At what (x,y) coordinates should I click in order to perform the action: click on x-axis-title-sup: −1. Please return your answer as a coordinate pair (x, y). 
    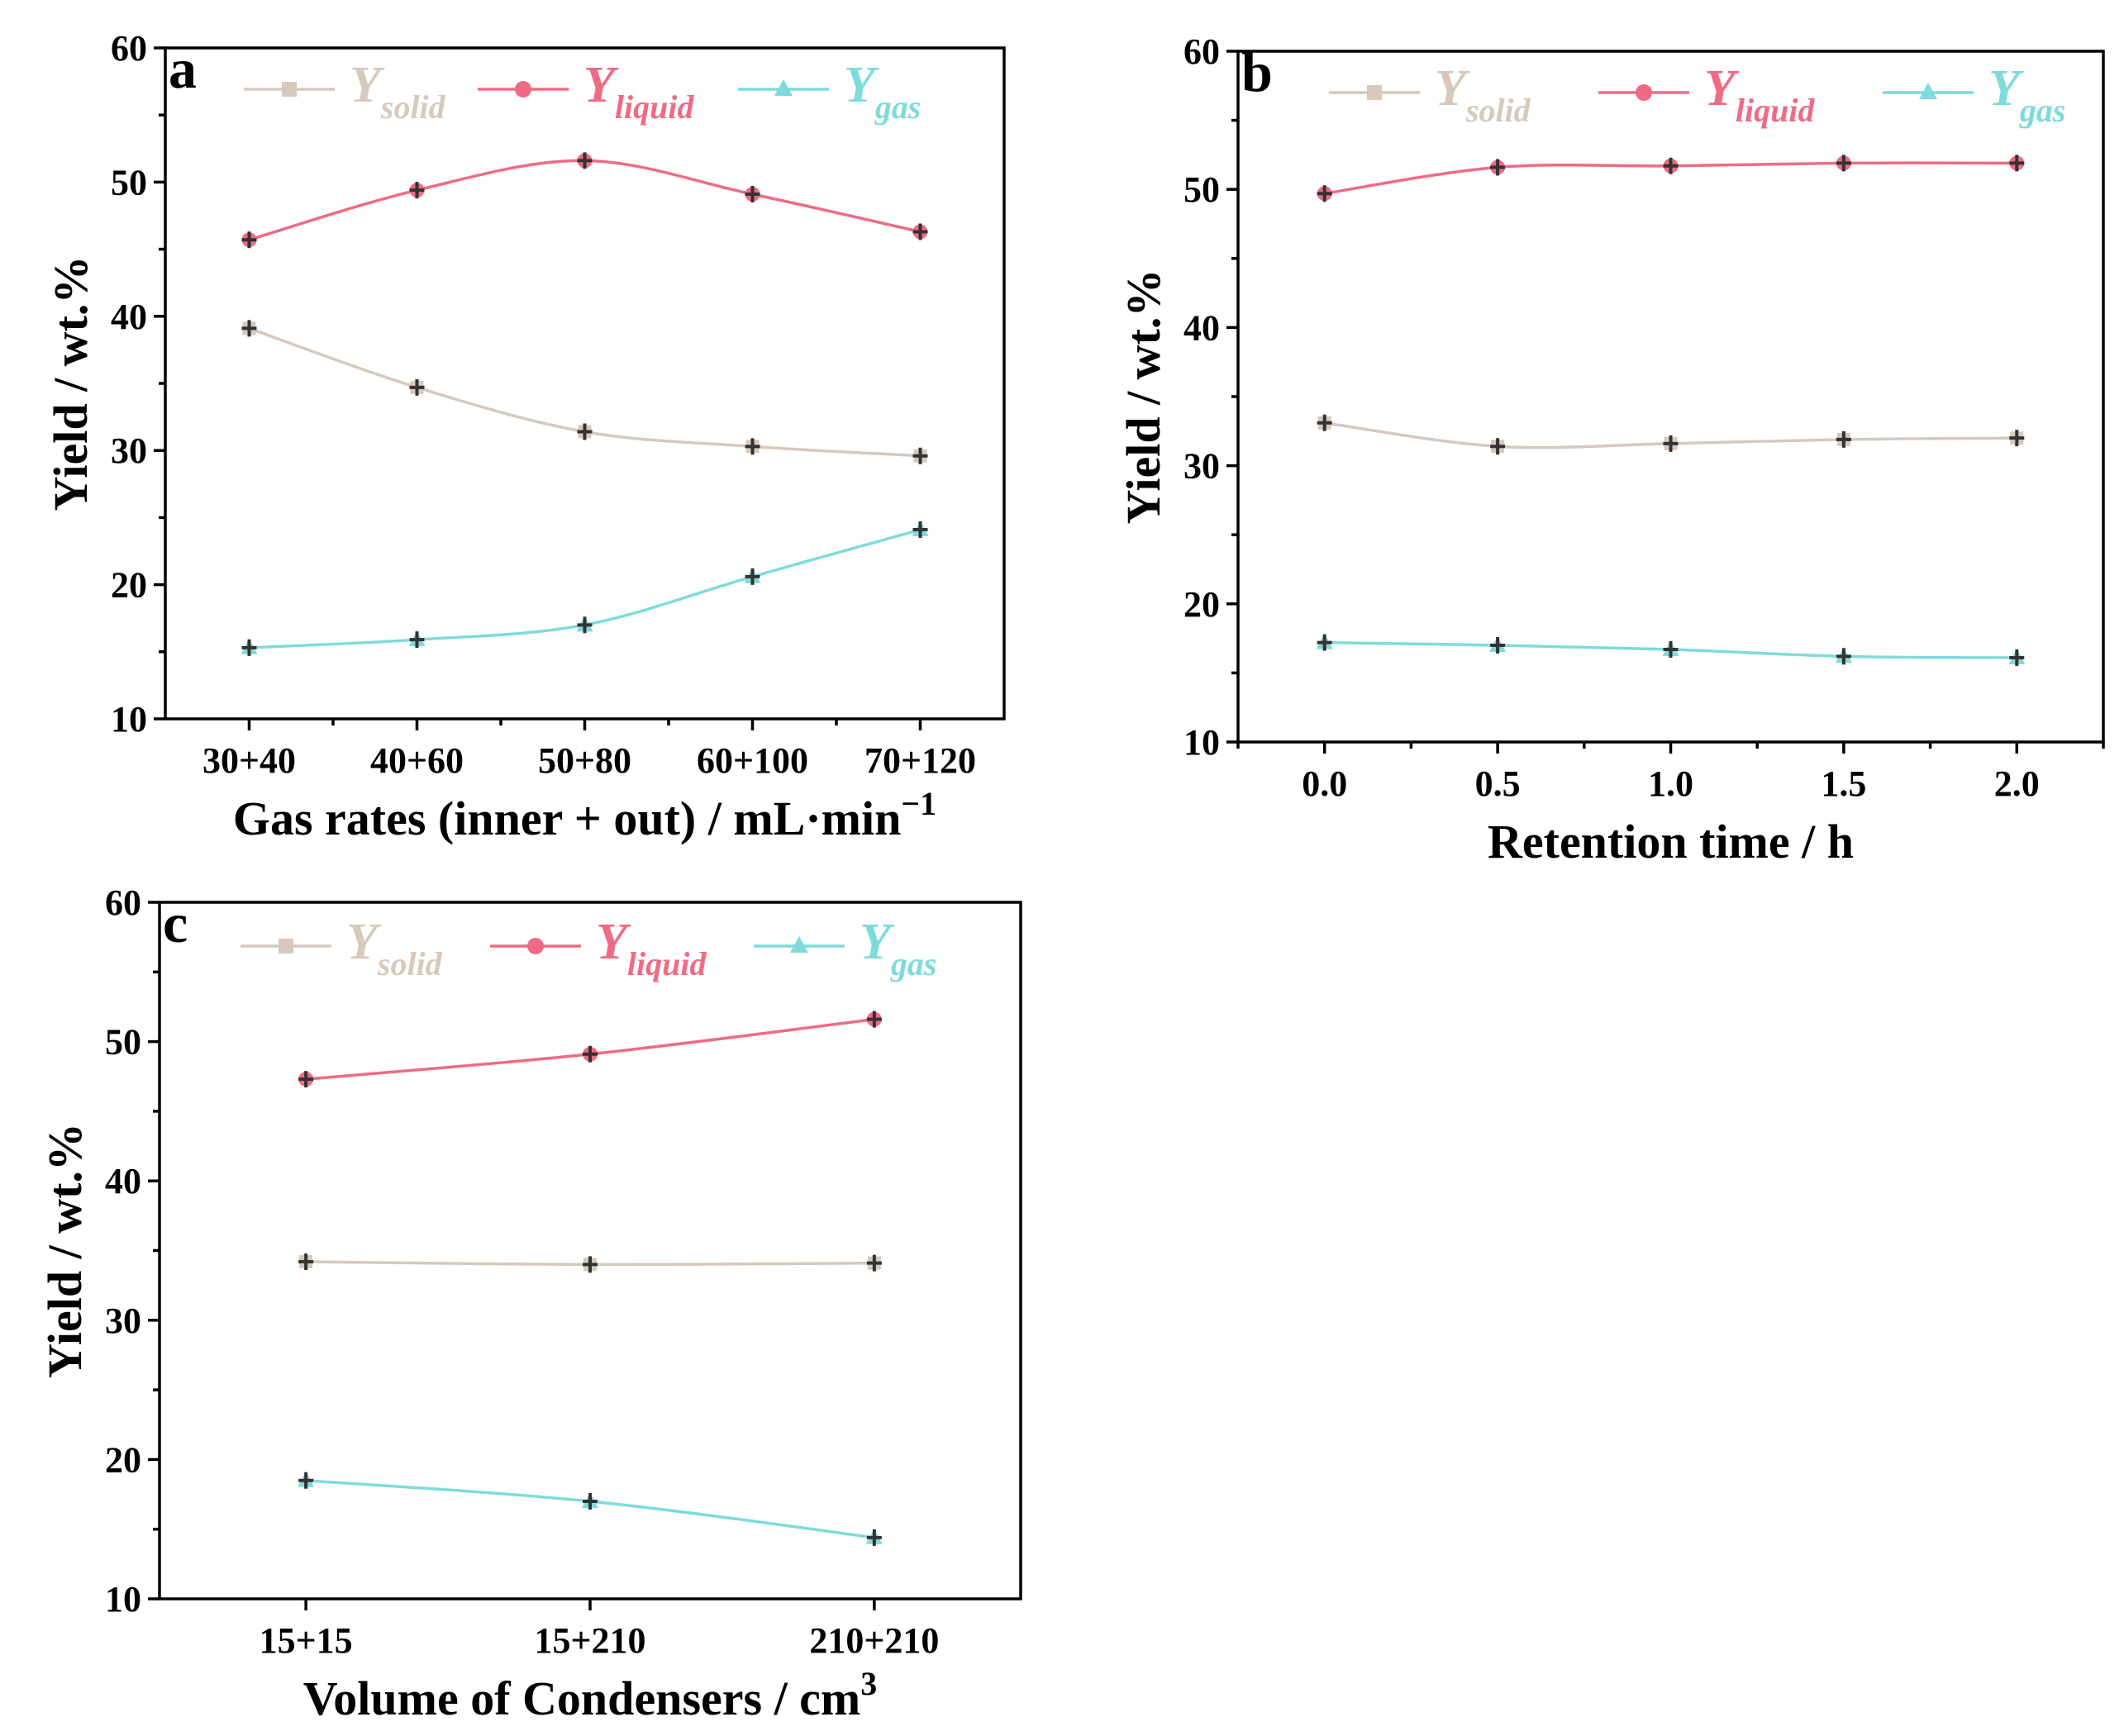
    Looking at the image, I should click on (918, 804).